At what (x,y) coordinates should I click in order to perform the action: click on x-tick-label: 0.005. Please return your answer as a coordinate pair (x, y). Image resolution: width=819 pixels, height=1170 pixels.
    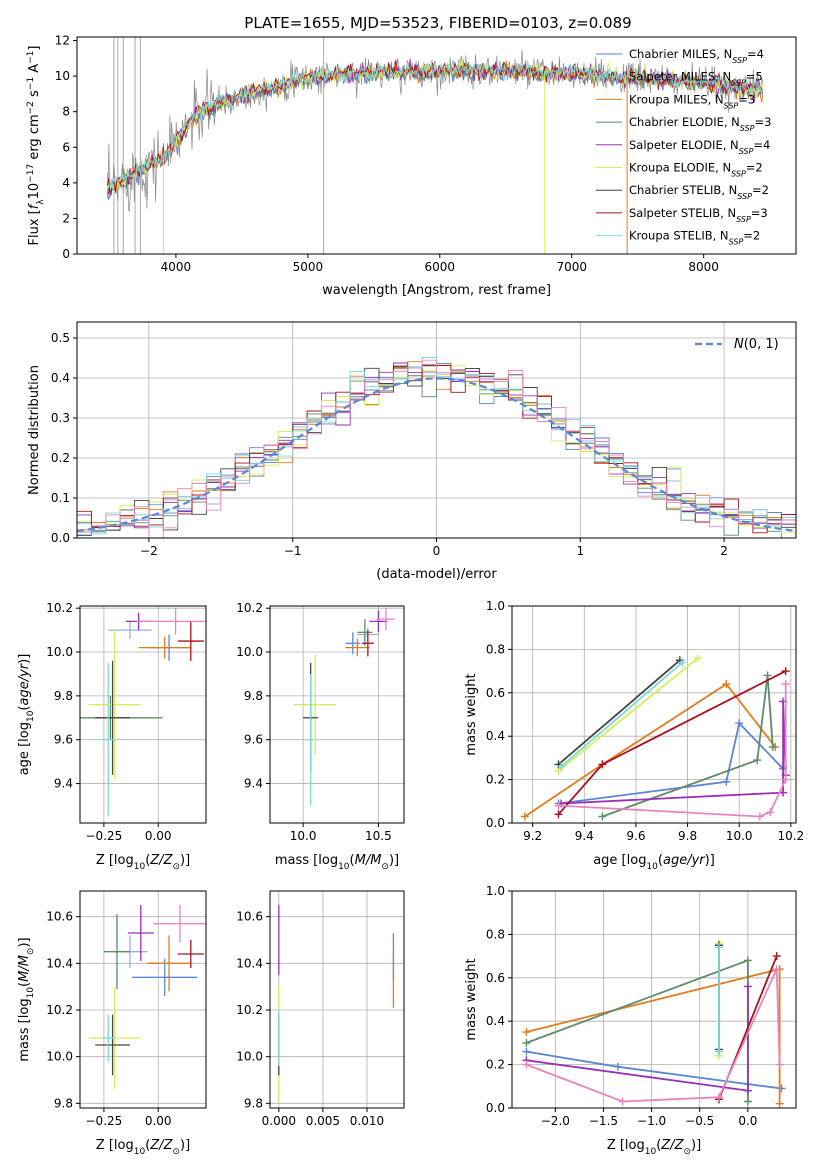
    Looking at the image, I should click on (323, 1121).